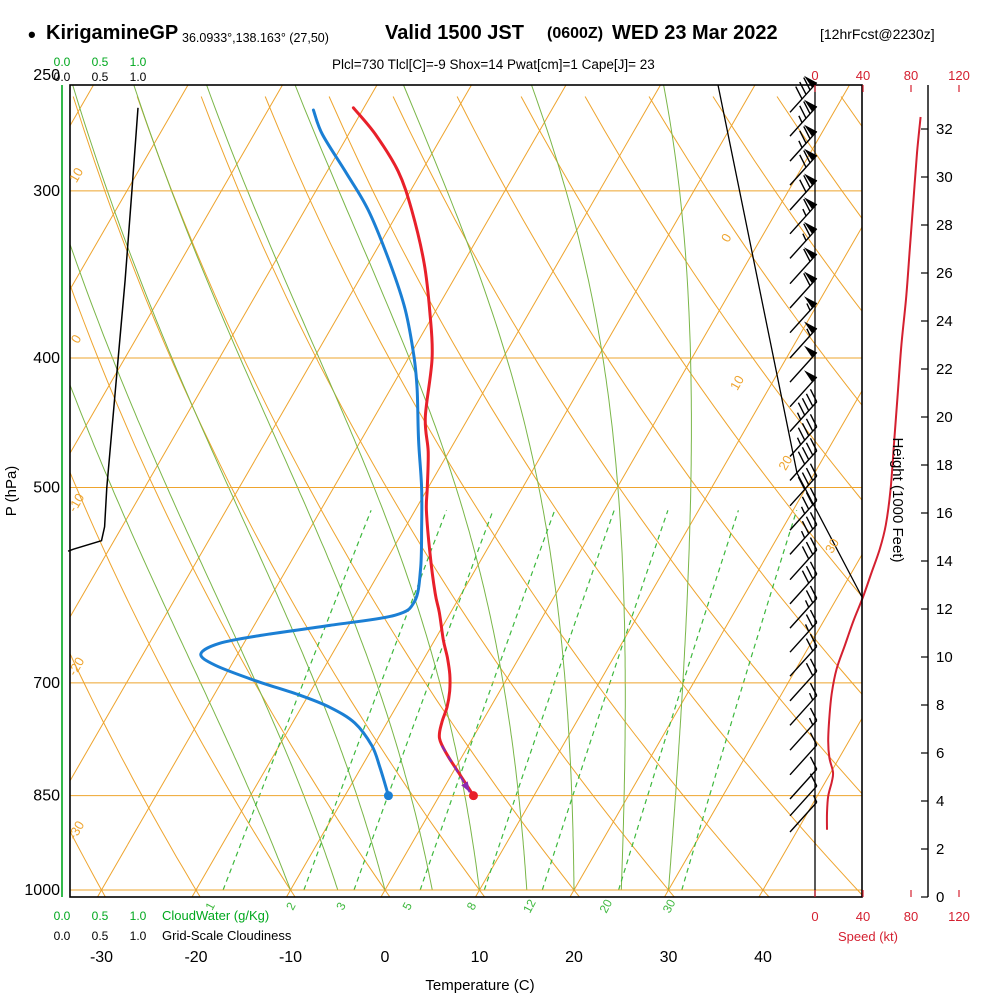 This screenshot has width=1000, height=1000. Describe the element at coordinates (100, 77) in the screenshot. I see `cloudiness-scale-top: 0.5` at that location.